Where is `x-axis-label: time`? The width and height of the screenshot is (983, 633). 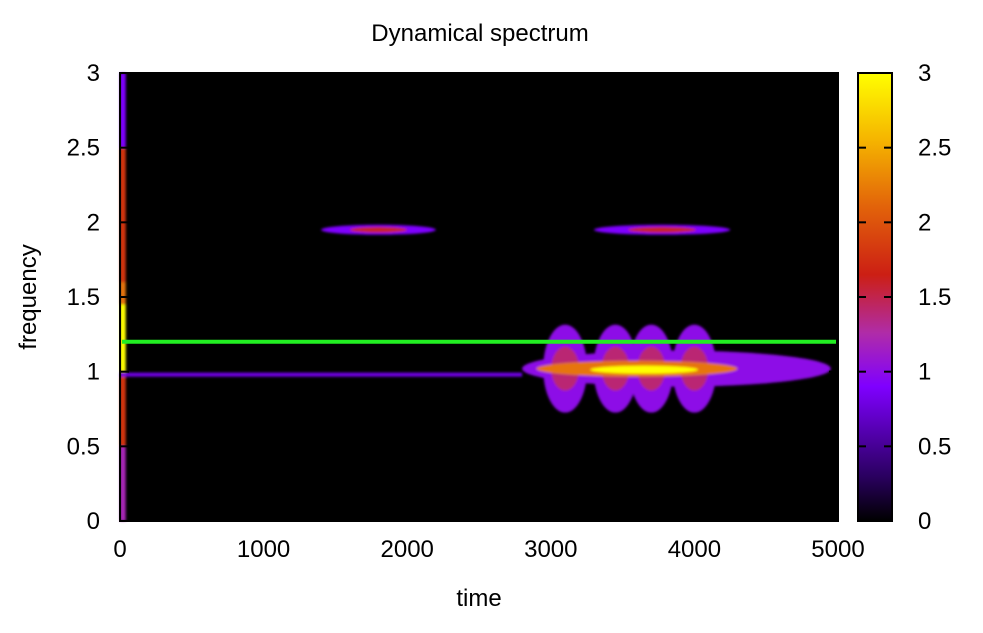 x-axis-label: time is located at coordinates (478, 598).